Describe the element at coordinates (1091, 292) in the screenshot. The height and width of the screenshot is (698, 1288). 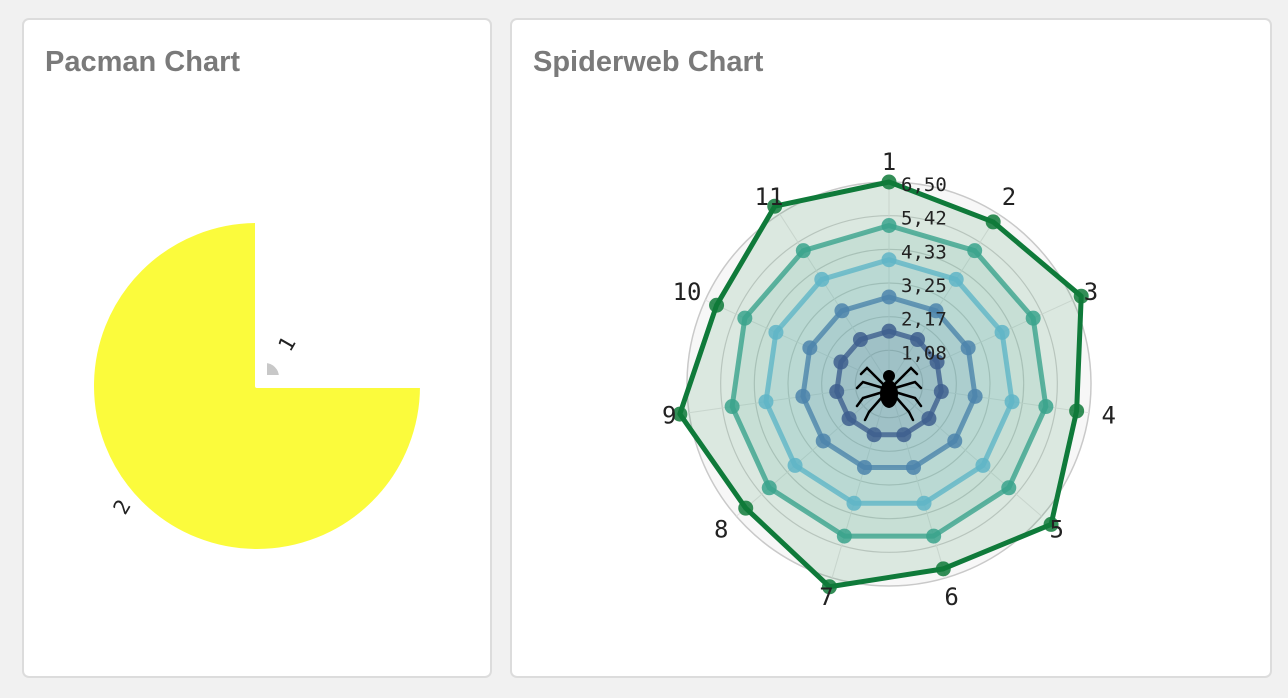
I see `radar-category-3: 3` at that location.